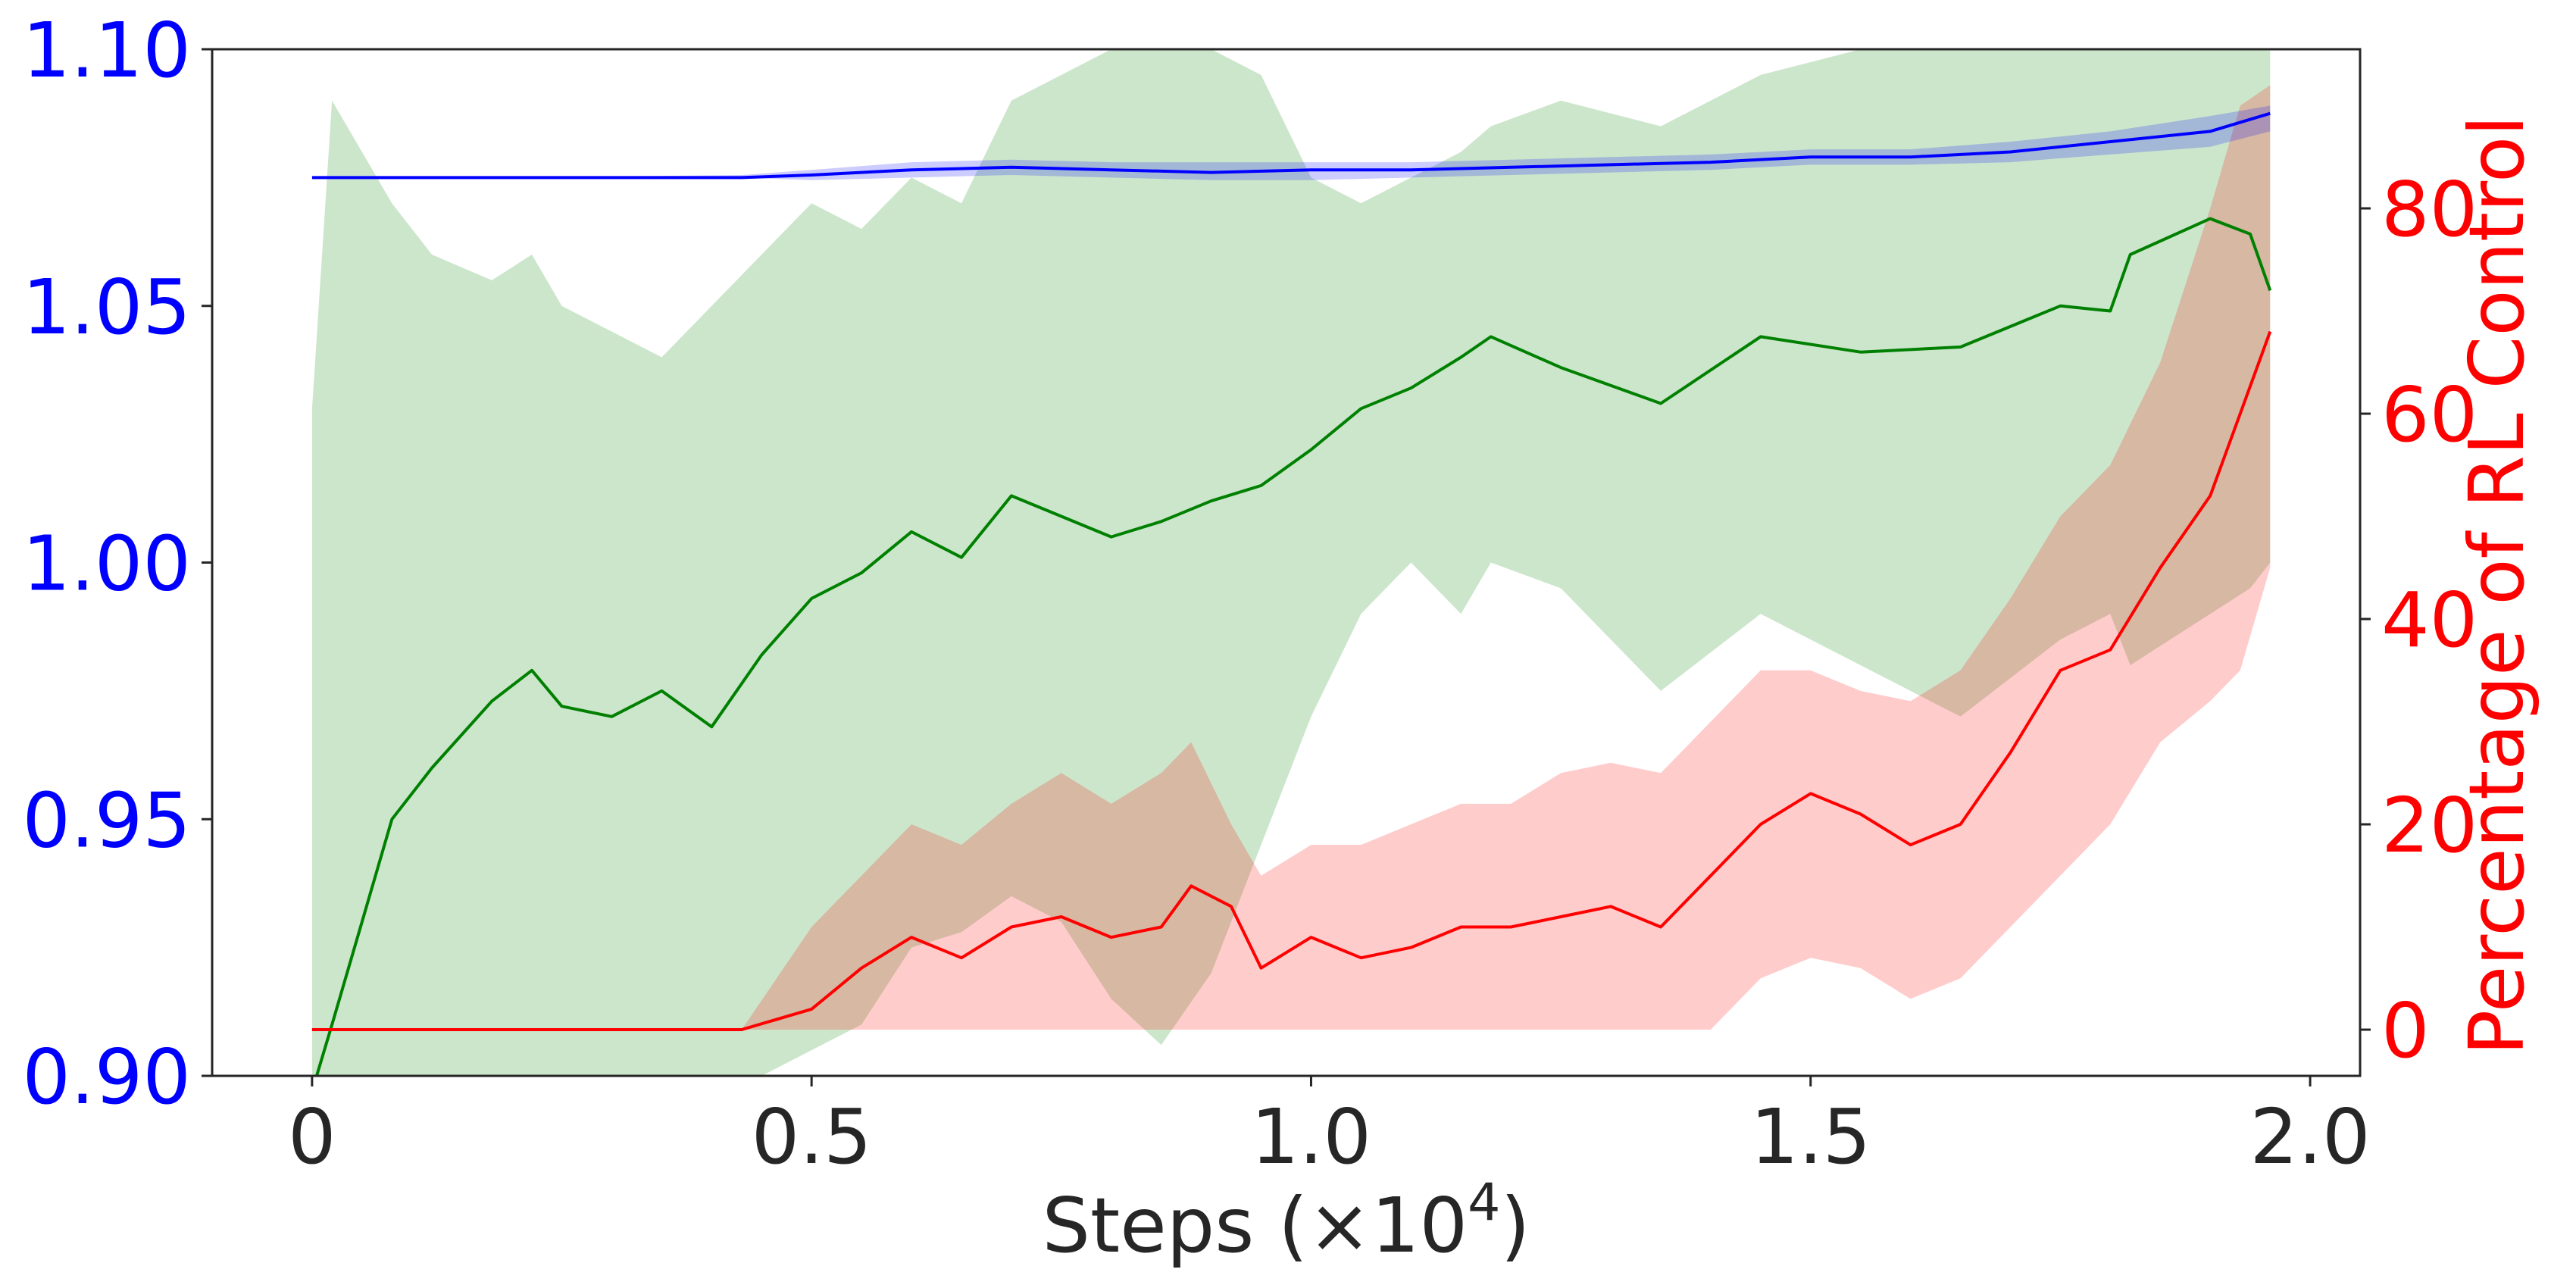 The height and width of the screenshot is (1288, 2576). I want to click on right-y-tick-label: 80, so click(2429, 210).